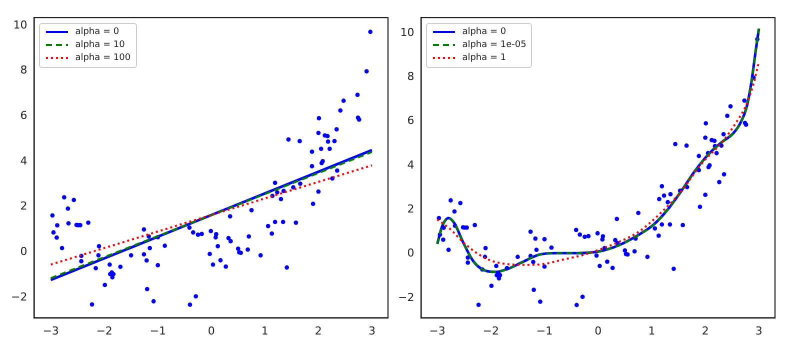  Describe the element at coordinates (103, 58) in the screenshot. I see `legend-label: alpha = 100` at that location.